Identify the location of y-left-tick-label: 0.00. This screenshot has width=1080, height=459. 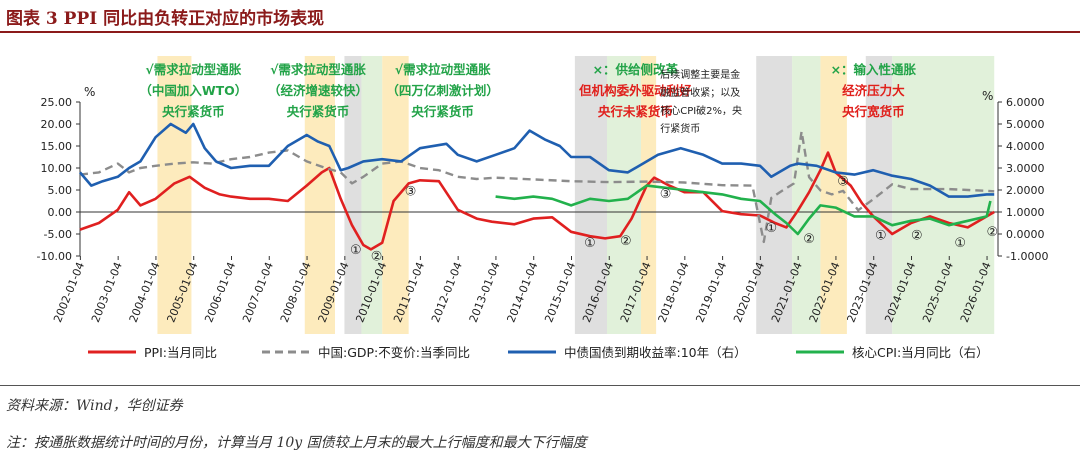
(60, 212).